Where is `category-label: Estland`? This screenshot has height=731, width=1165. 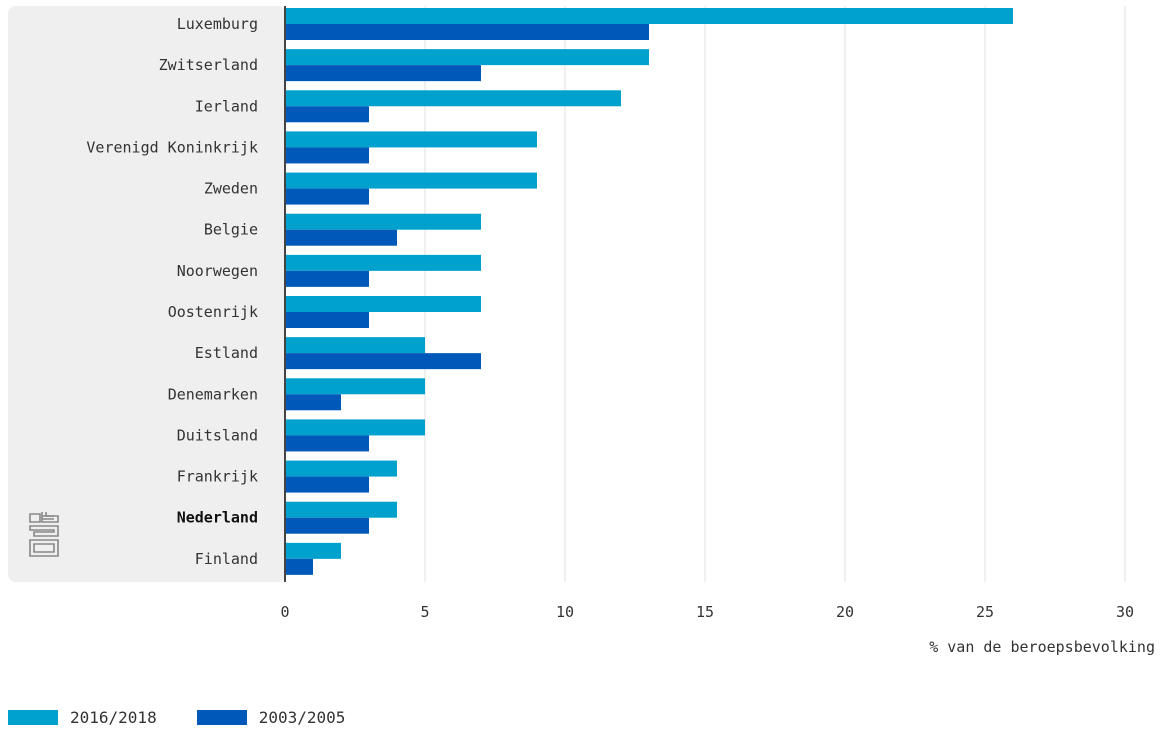
category-label: Estland is located at coordinates (226, 353).